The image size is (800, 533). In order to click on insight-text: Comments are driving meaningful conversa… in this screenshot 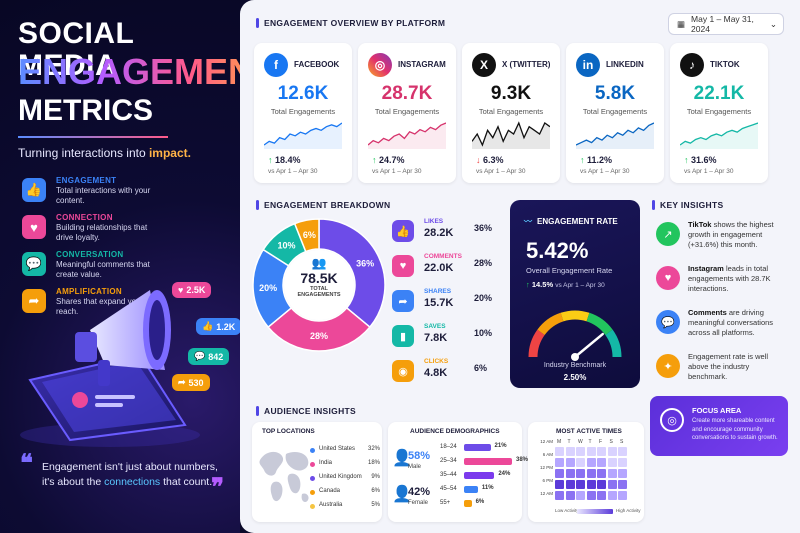, I will do `click(731, 322)`.